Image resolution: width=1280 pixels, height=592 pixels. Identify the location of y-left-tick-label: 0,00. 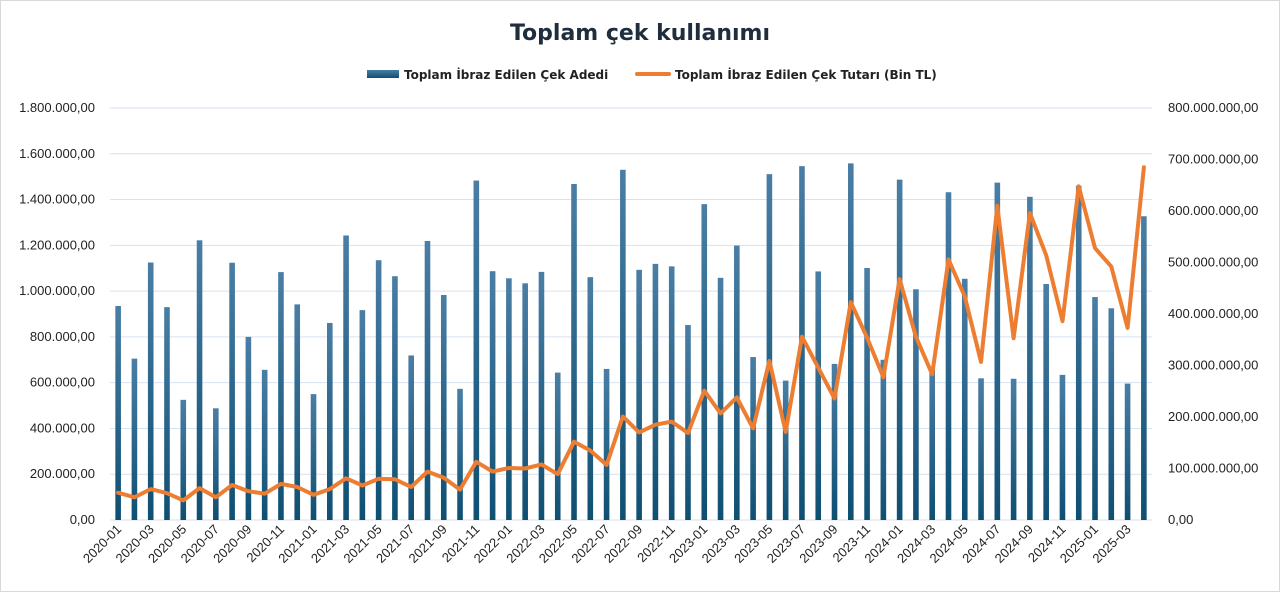
(82, 519).